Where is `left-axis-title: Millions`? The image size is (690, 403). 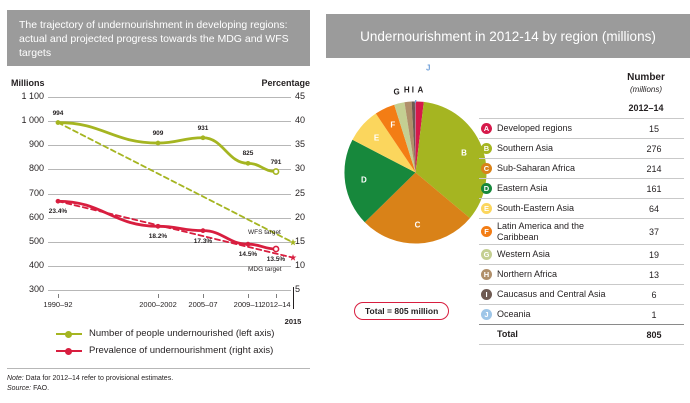 left-axis-title: Millions is located at coordinates (28, 83).